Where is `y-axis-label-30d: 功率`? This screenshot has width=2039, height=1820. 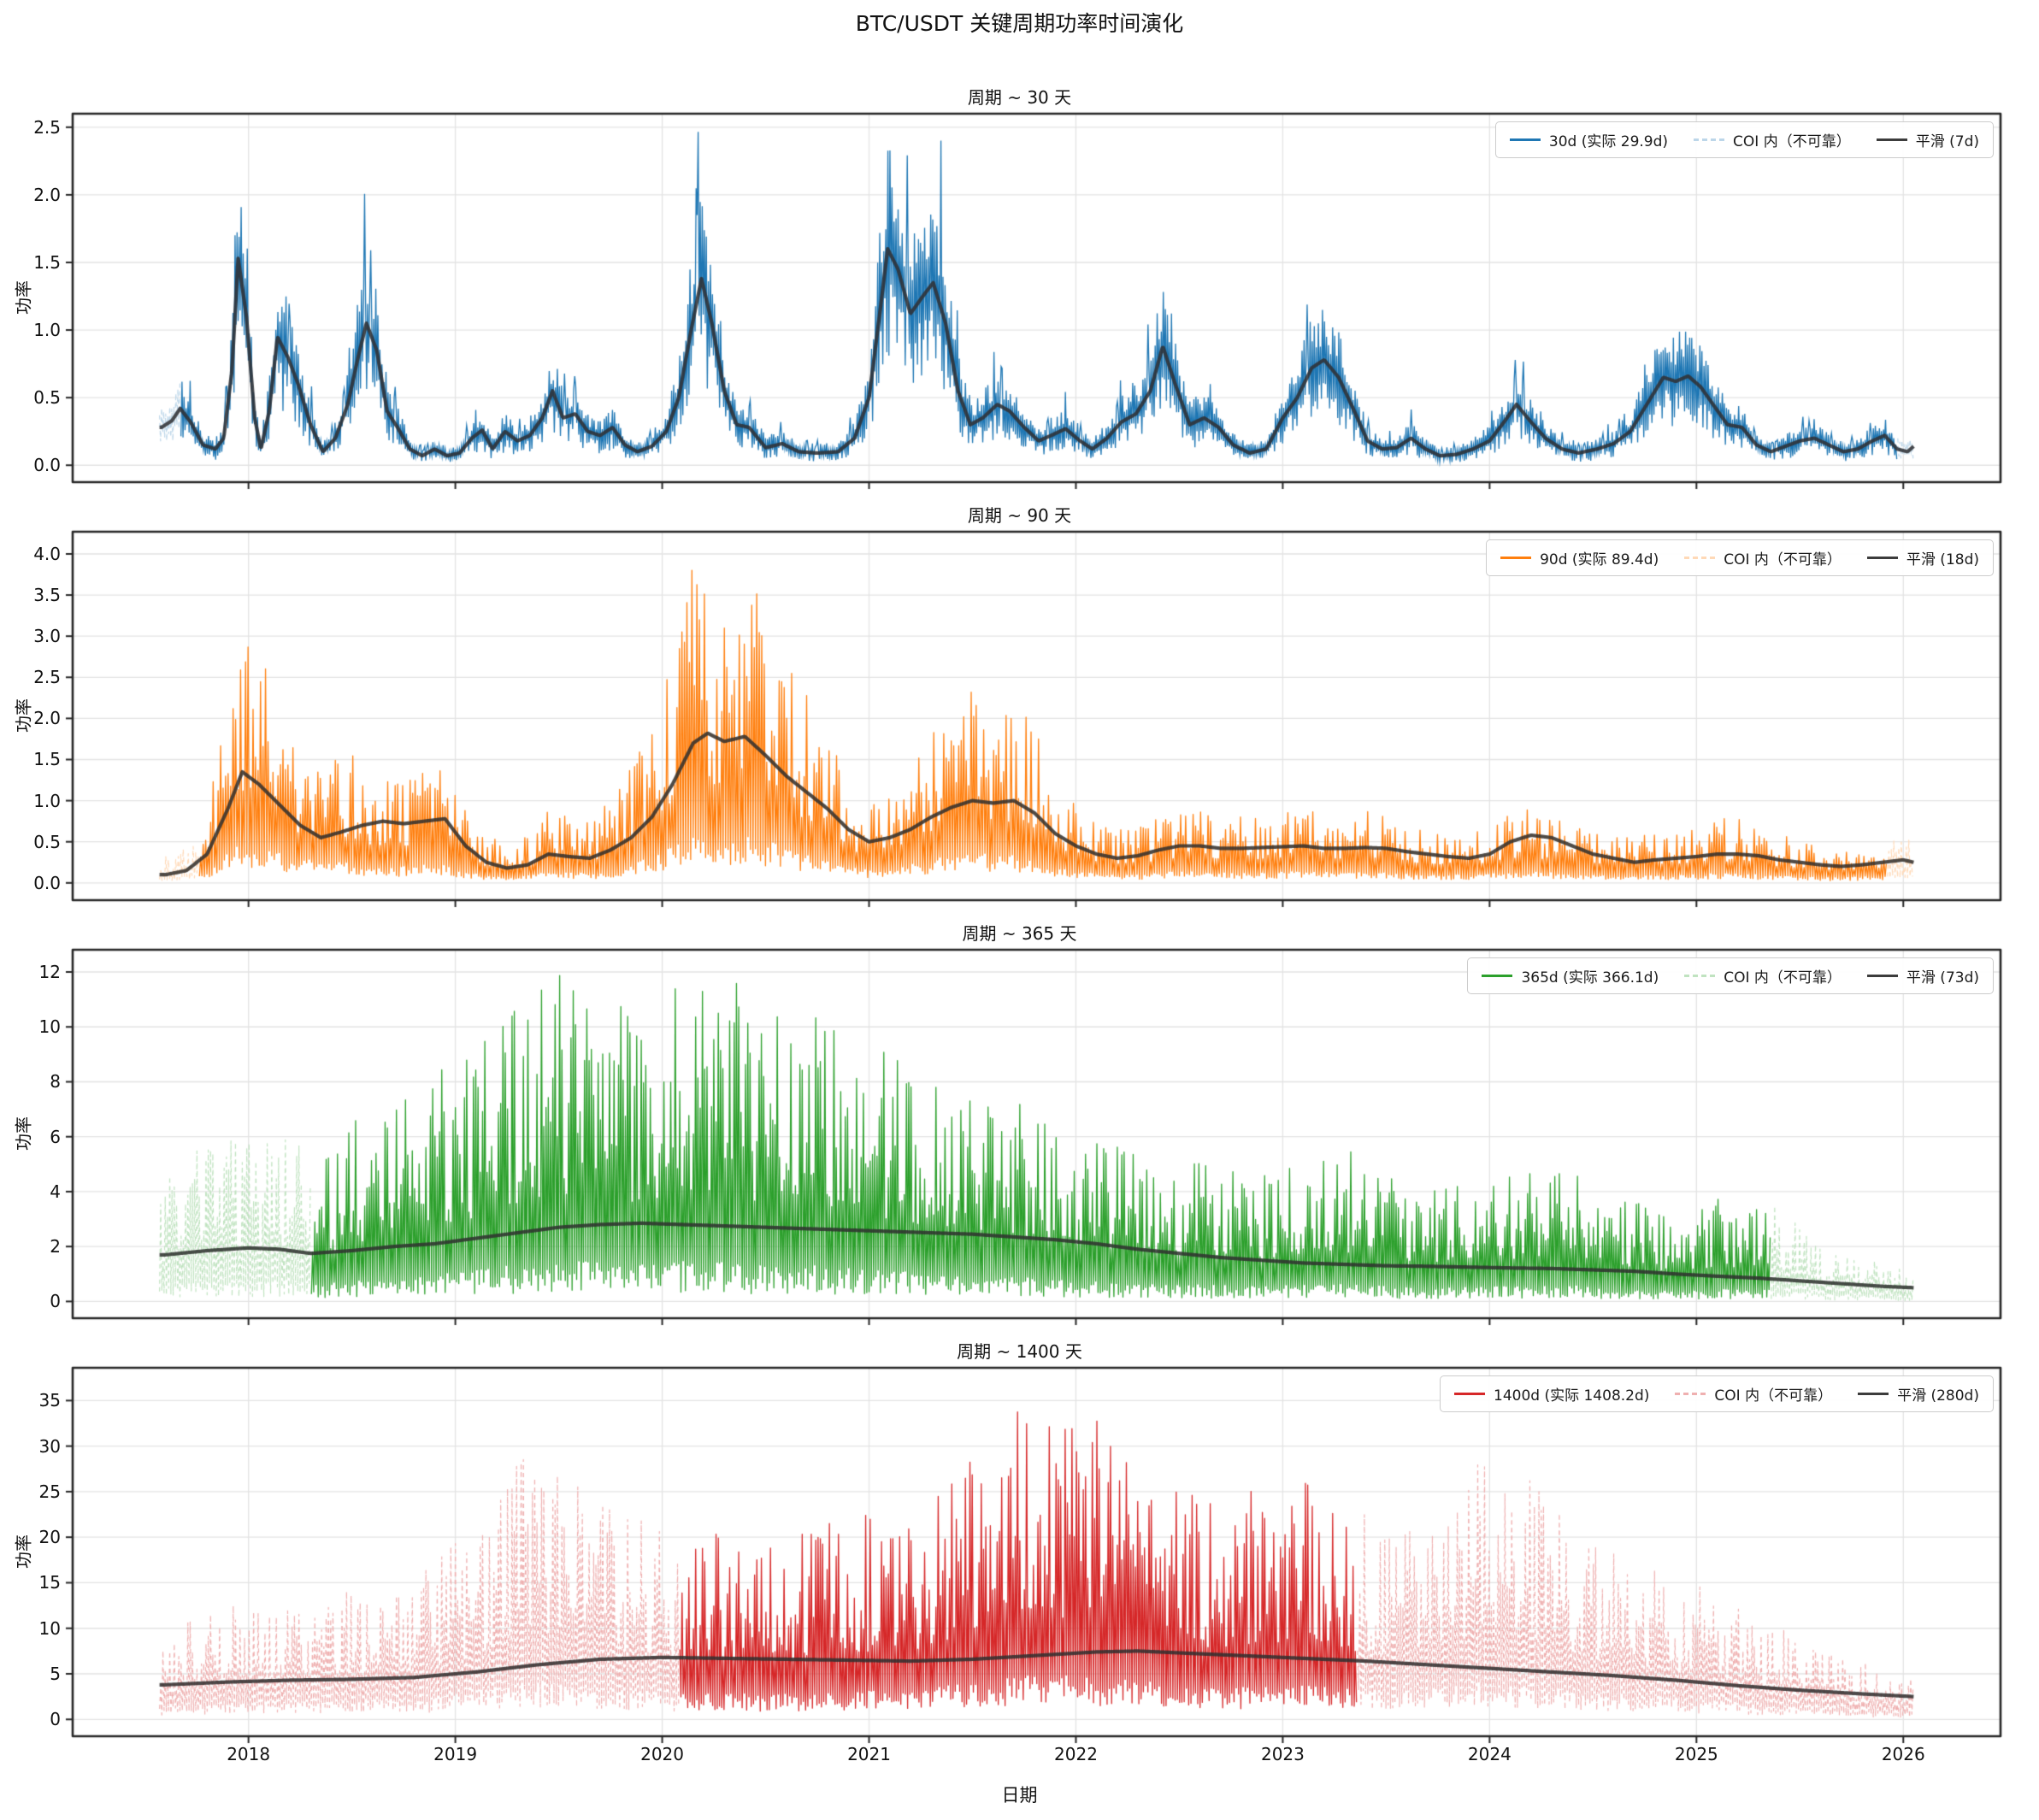
y-axis-label-30d: 功率 is located at coordinates (23, 298).